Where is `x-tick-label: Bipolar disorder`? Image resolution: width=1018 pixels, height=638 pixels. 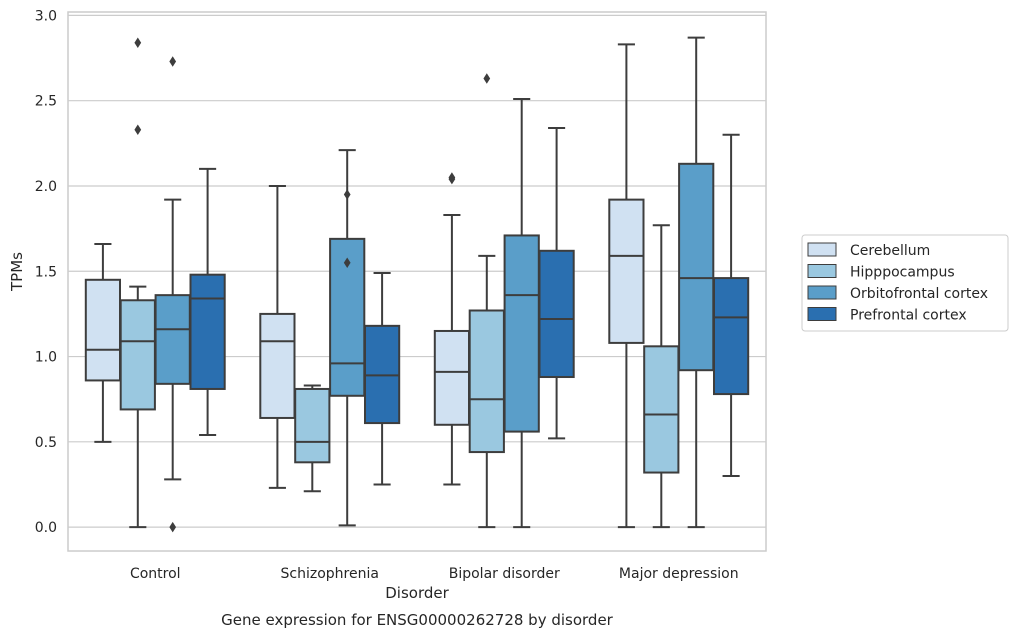
x-tick-label: Bipolar disorder is located at coordinates (504, 574).